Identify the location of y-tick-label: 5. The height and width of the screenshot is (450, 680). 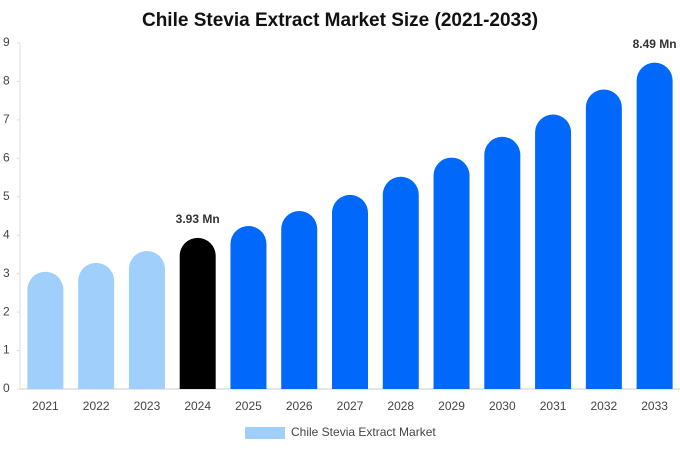
(6, 196).